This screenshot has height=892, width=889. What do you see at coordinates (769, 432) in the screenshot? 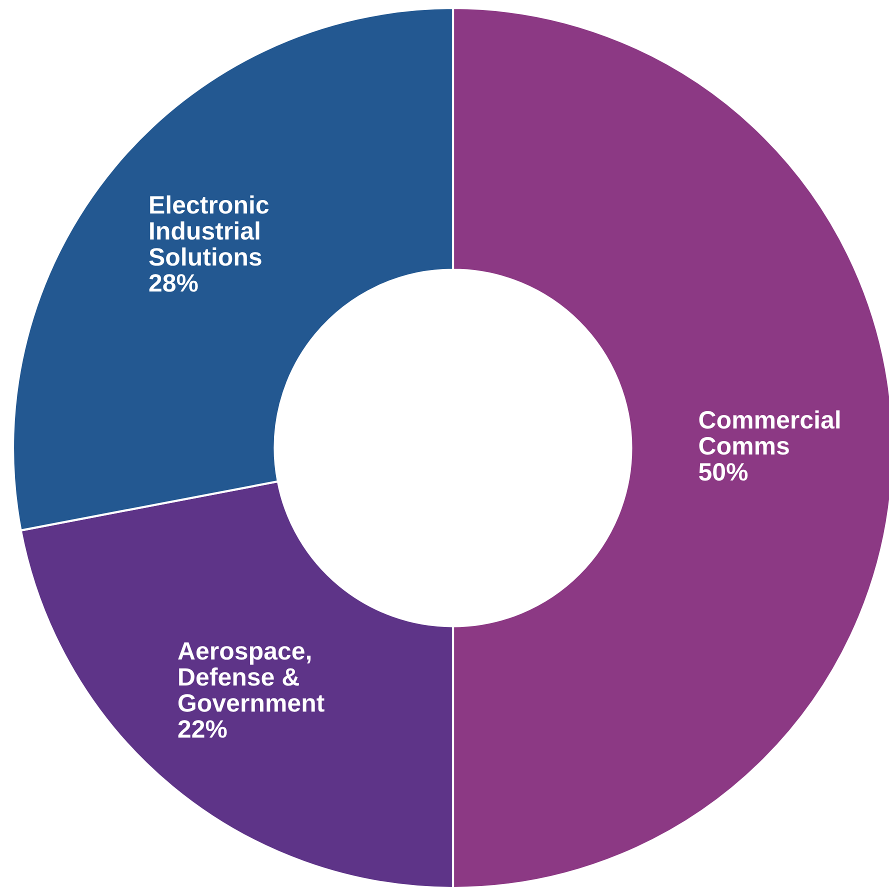
I see `slice-label: Commercial Comms` at bounding box center [769, 432].